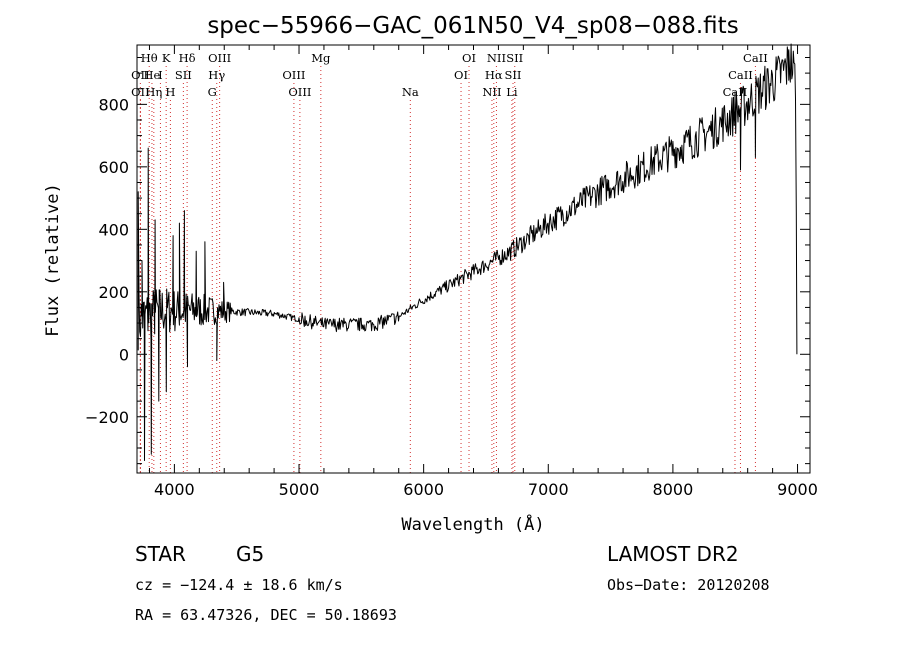 Image resolution: width=900 pixels, height=650 pixels. Describe the element at coordinates (673, 489) in the screenshot. I see `x-tick-label: 8000` at that location.